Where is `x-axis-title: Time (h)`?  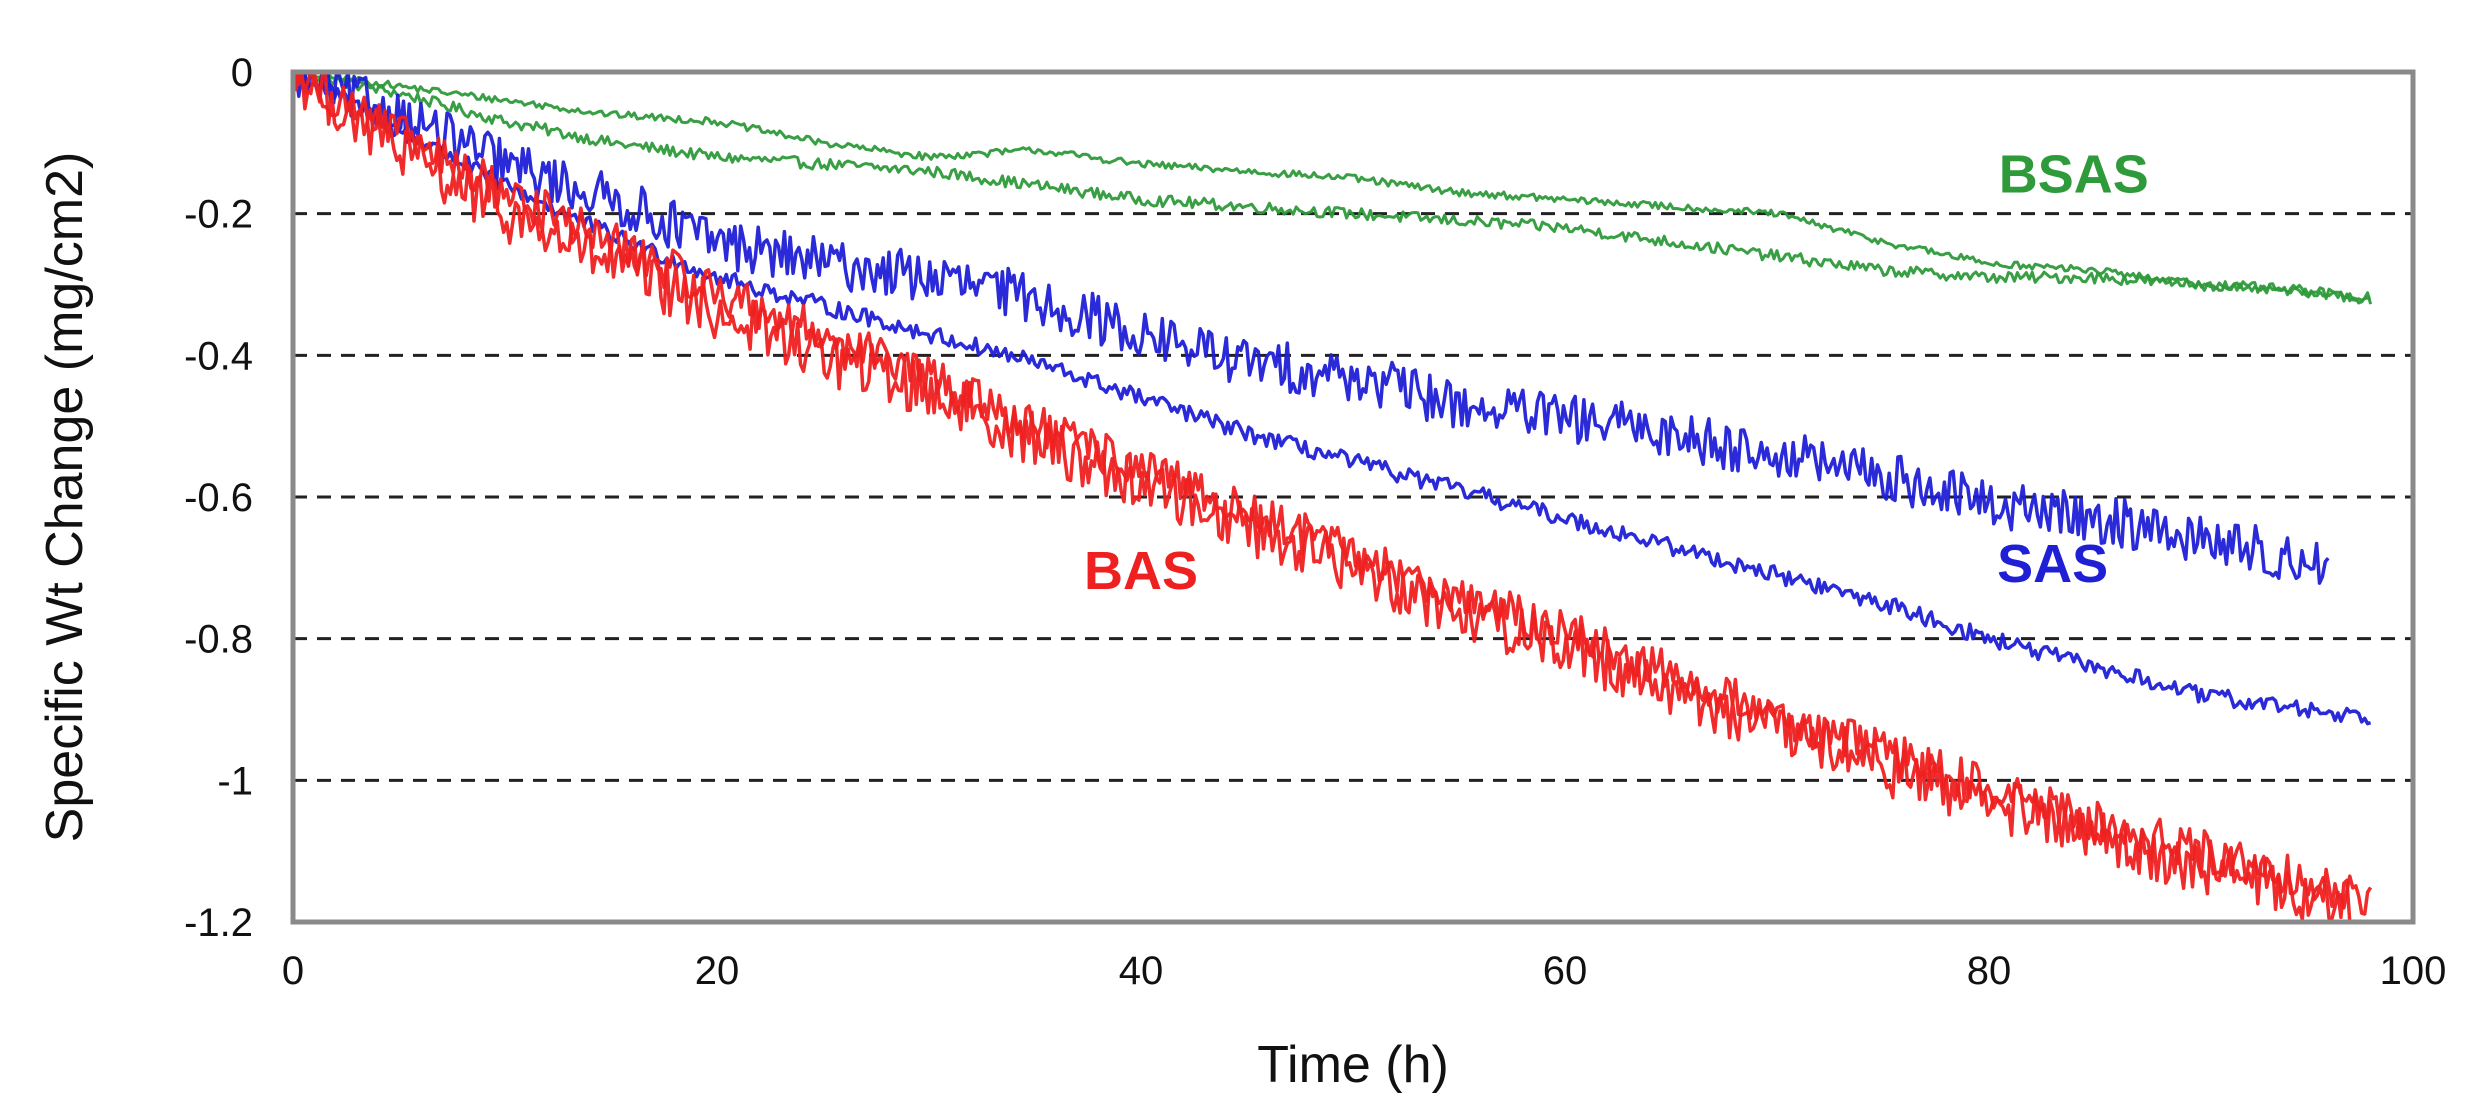 x-axis-title: Time (h) is located at coordinates (1353, 1065).